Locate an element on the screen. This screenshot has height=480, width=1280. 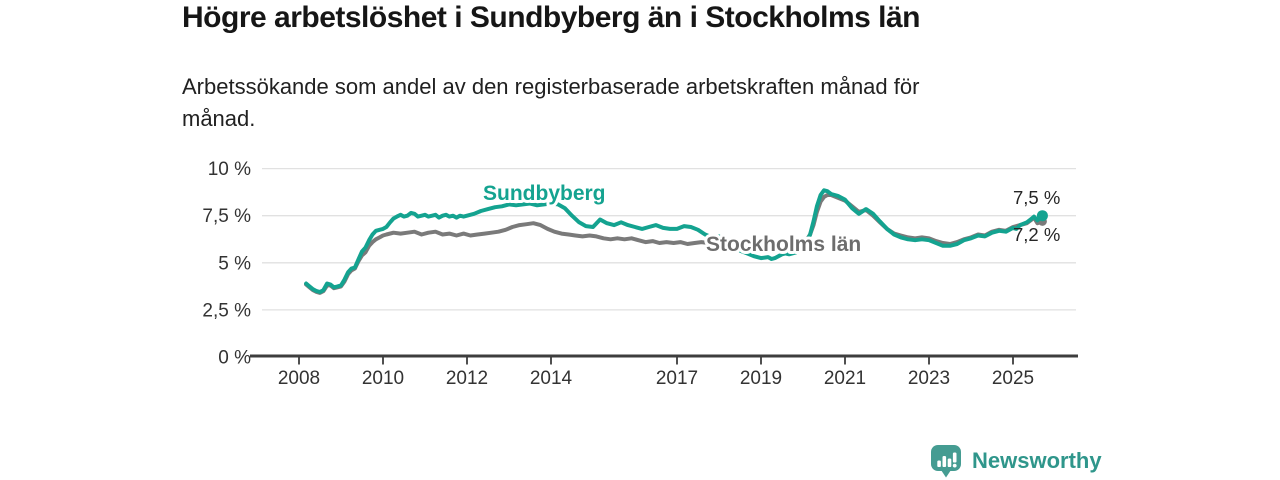
x-tick-label: 2017 is located at coordinates (677, 378).